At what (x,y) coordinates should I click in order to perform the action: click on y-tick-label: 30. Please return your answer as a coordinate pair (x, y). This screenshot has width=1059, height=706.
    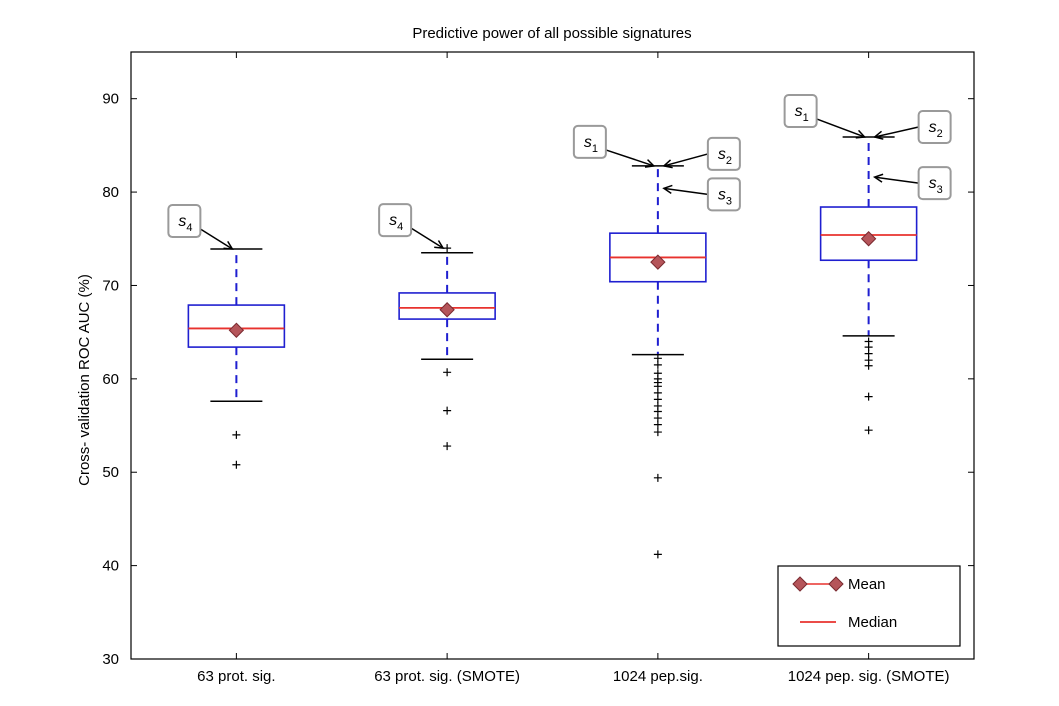
    Looking at the image, I should click on (110, 659).